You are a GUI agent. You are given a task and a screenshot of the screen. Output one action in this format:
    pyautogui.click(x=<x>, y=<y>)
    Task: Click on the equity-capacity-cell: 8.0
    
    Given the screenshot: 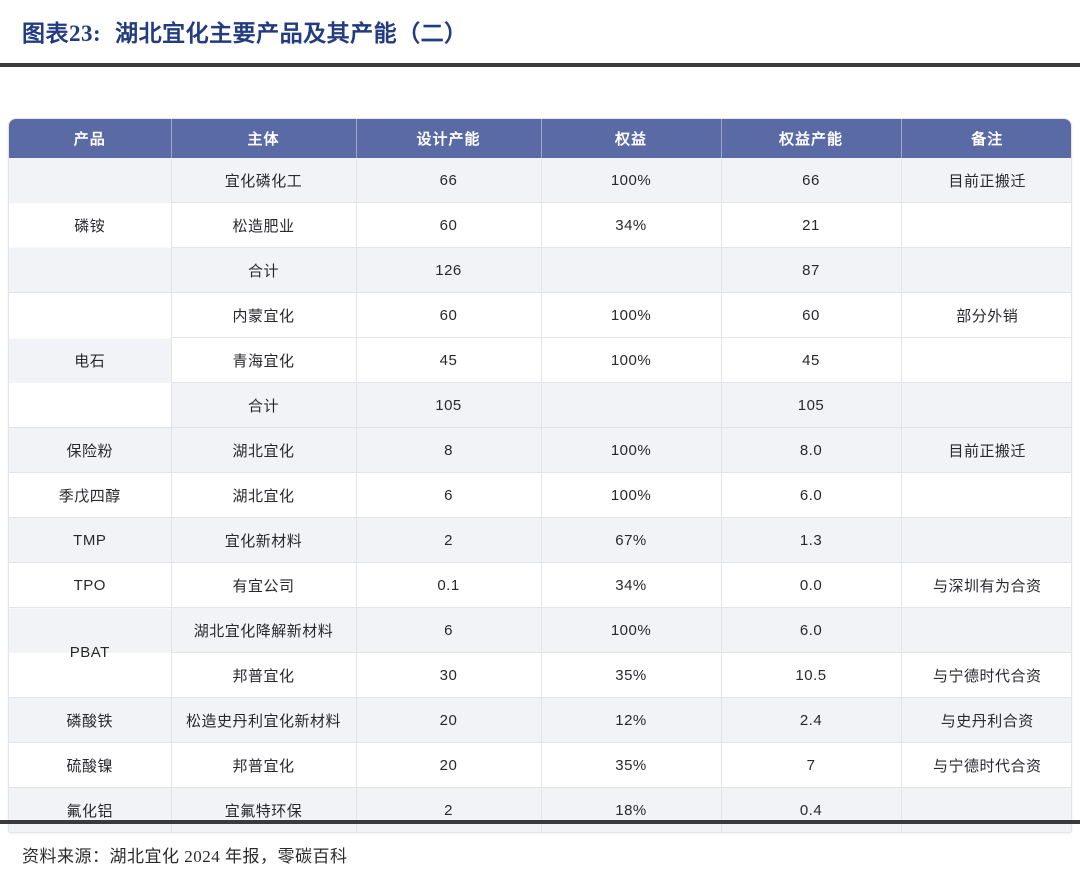 What is the action you would take?
    pyautogui.click(x=811, y=450)
    